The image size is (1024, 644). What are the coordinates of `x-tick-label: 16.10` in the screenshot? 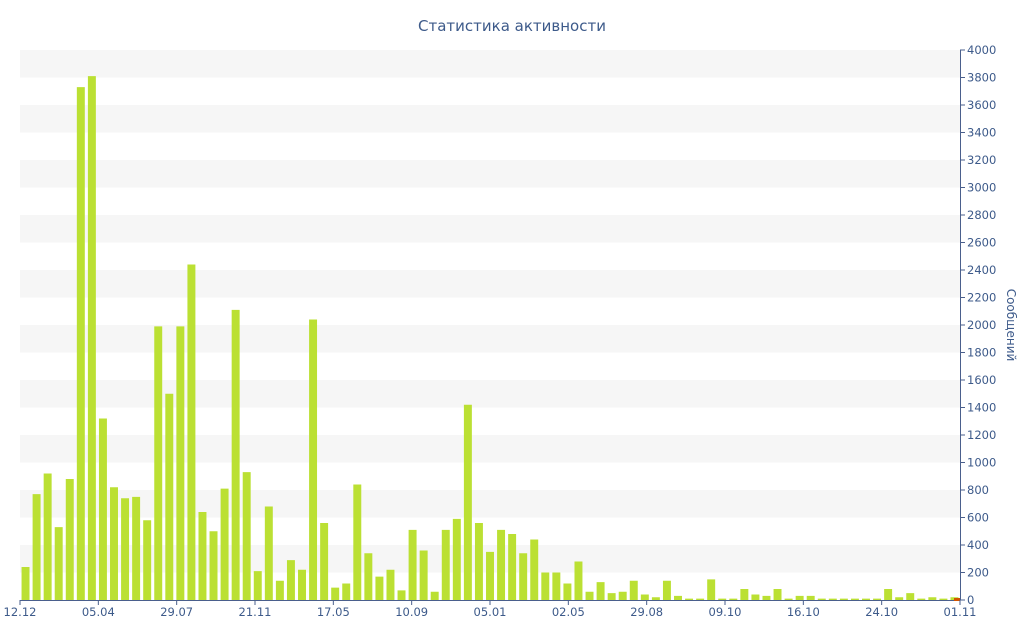 It's located at (803, 612).